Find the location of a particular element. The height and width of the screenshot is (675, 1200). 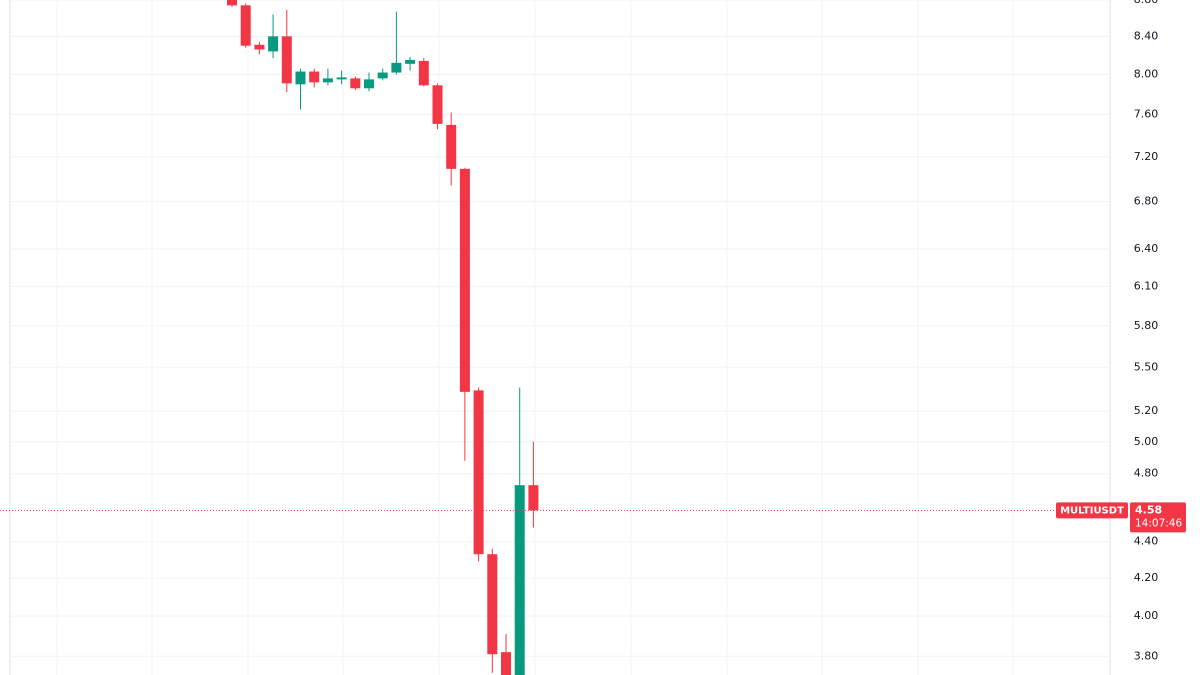

y-tick-label: 8.40 is located at coordinates (1146, 35).